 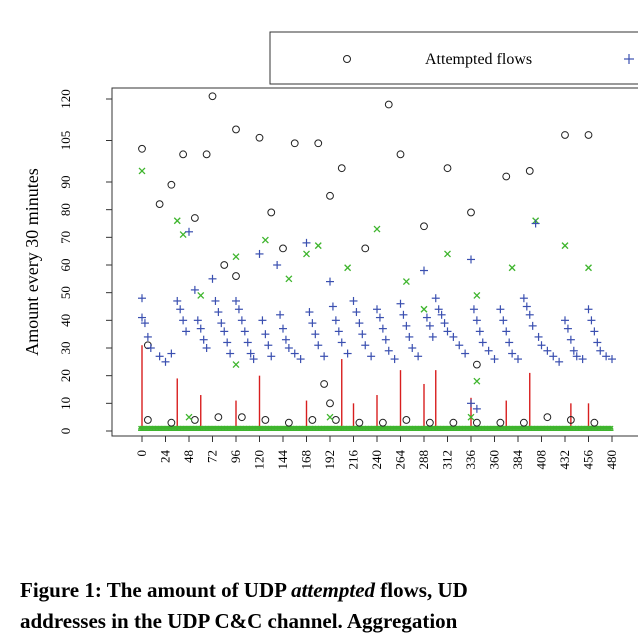 I want to click on x-tick-label: 408, so click(x=541, y=460).